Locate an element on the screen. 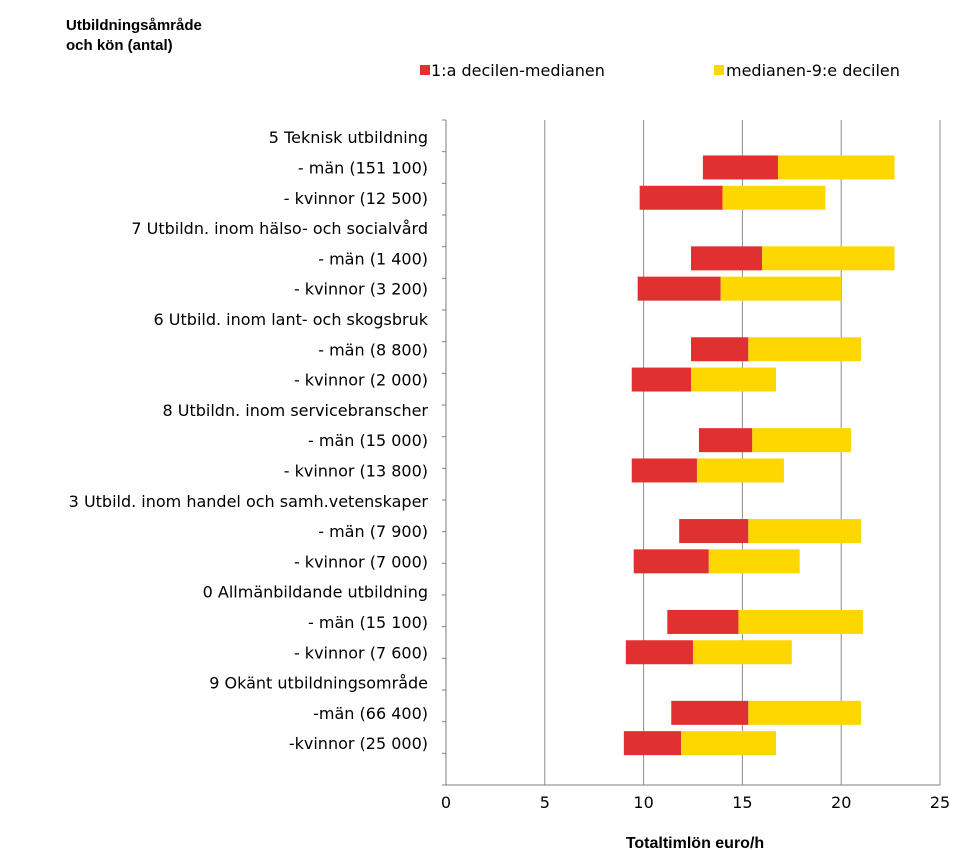 Image resolution: width=957 pixels, height=850 pixels. tick-labels: 0 5 10 15 20 25 is located at coordinates (695, 802).